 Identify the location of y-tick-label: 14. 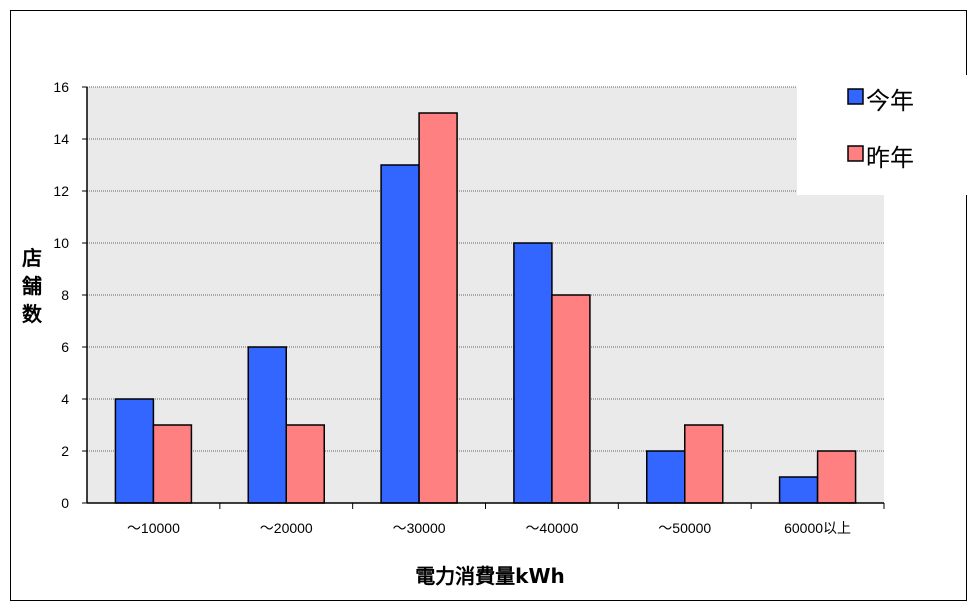
(61, 139).